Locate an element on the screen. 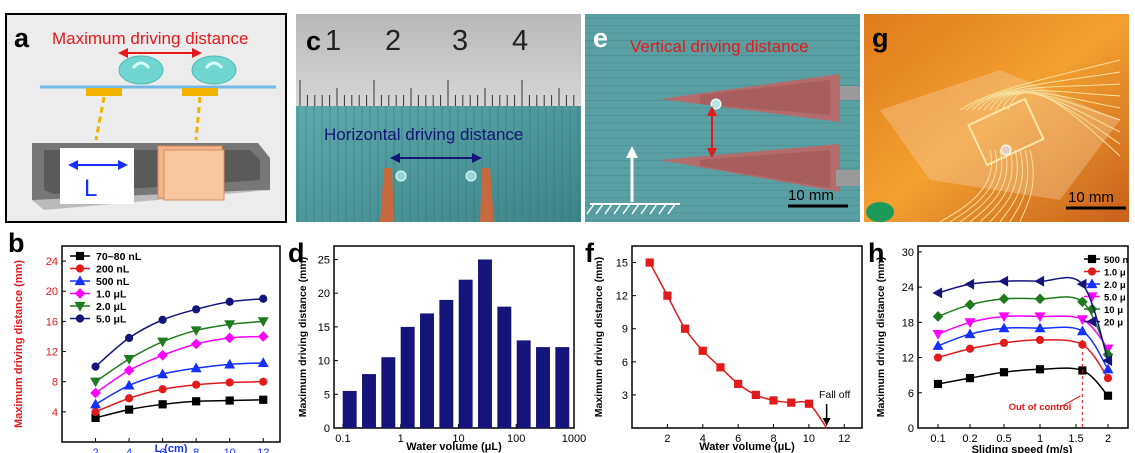 The height and width of the screenshot is (453, 1135). y-tick-label: 9 is located at coordinates (625, 330).